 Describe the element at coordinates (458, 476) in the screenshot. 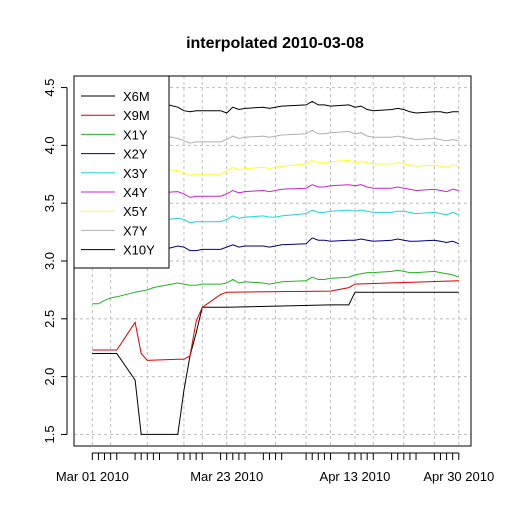

I see `x-tick-label: Apr 30 2010` at that location.